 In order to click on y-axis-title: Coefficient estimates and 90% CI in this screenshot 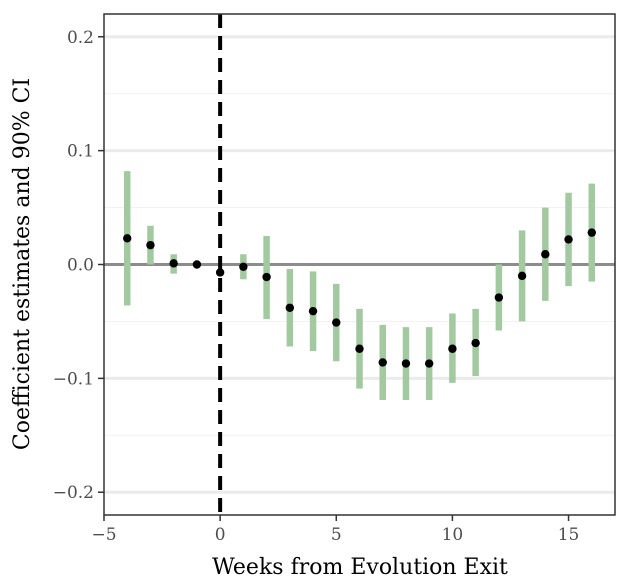, I will do `click(22, 264)`.